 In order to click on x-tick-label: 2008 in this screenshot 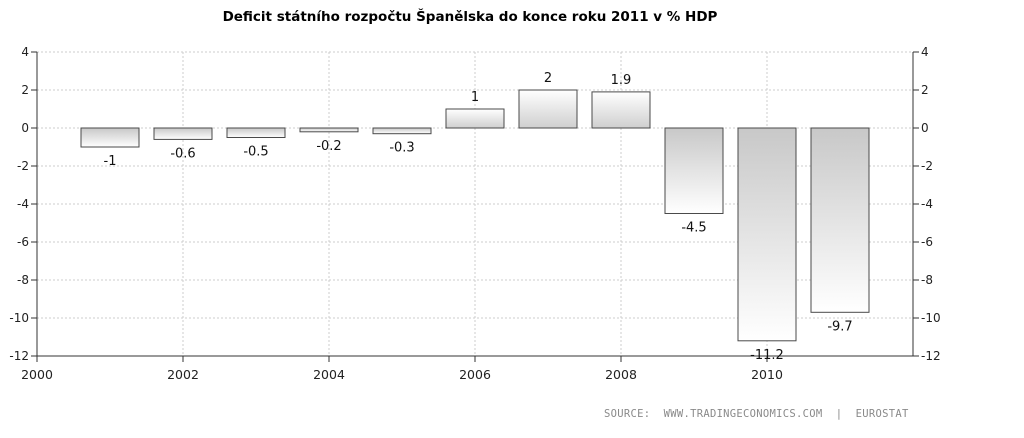, I will do `click(621, 374)`.